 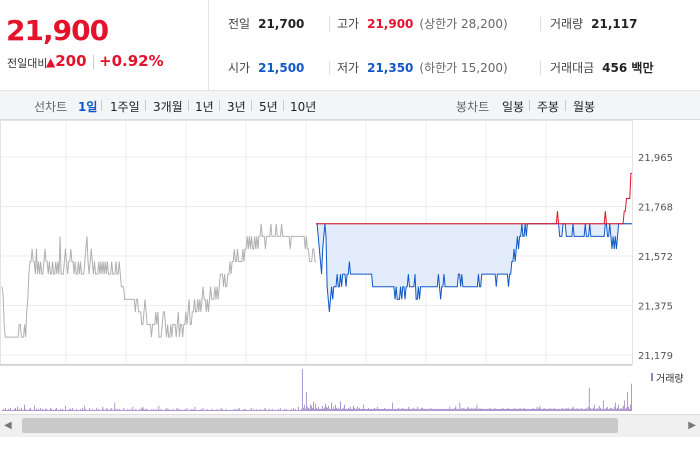 I want to click on tab-daily: 일봉, so click(x=513, y=107).